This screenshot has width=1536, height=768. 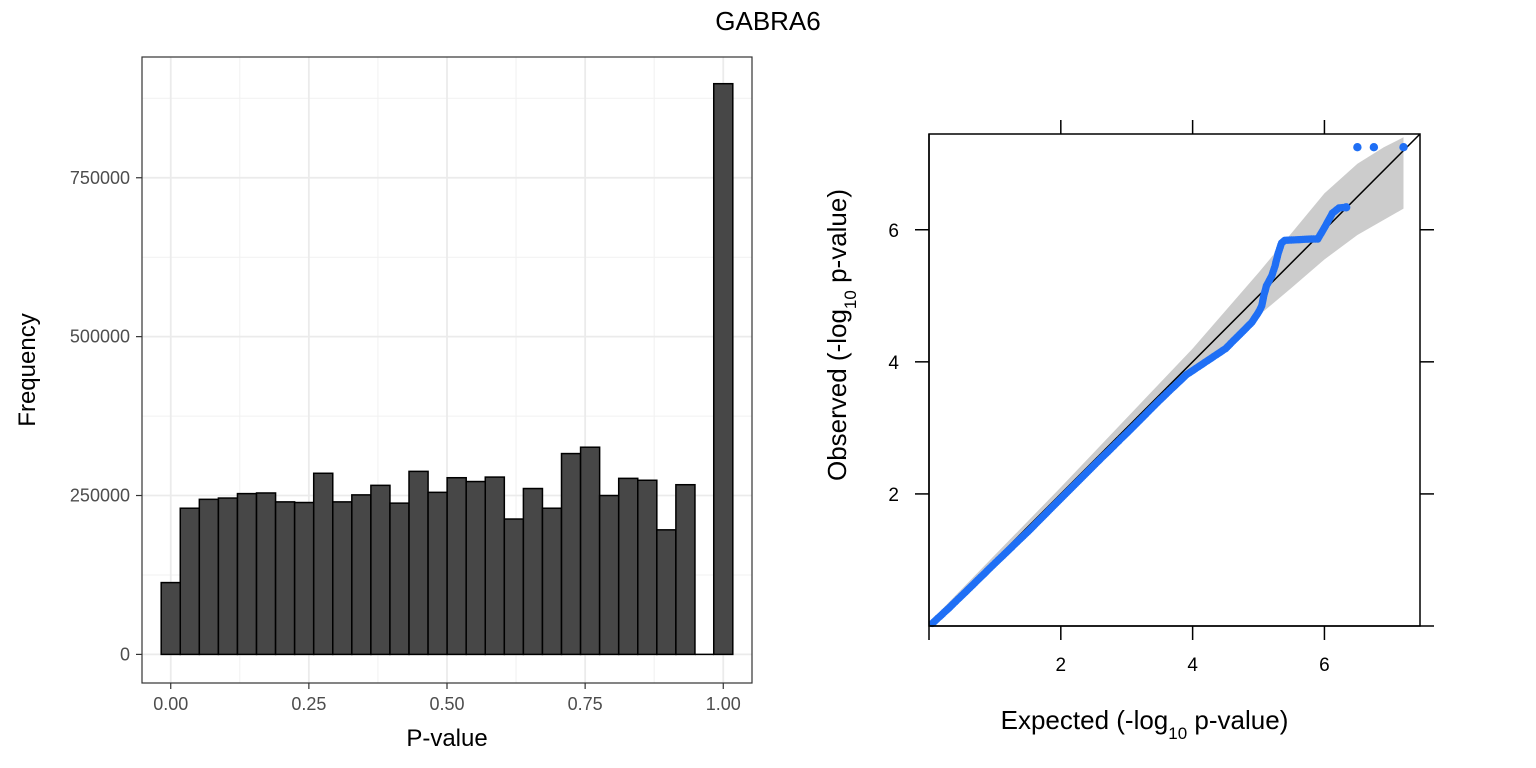 I want to click on histogram-x-axis-title: P-value, so click(x=446, y=738).